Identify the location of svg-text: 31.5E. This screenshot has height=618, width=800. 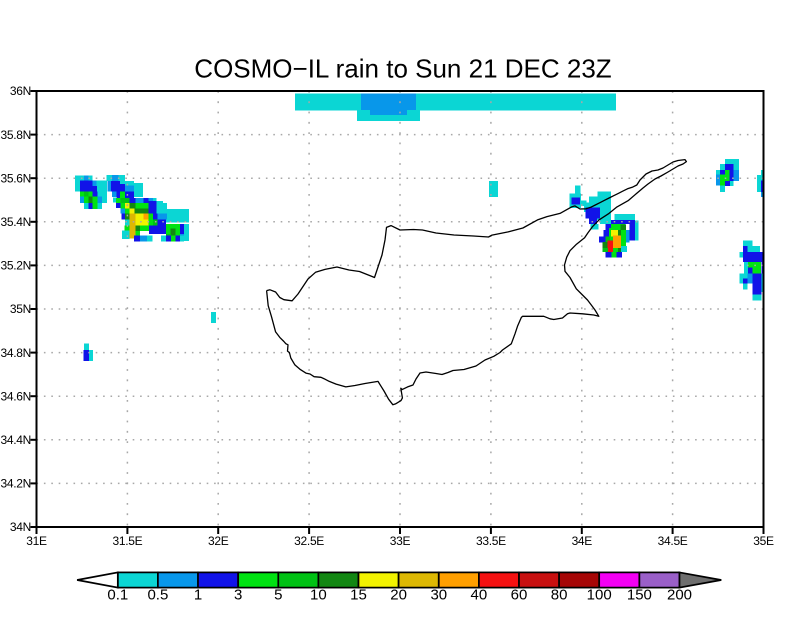
(127, 541).